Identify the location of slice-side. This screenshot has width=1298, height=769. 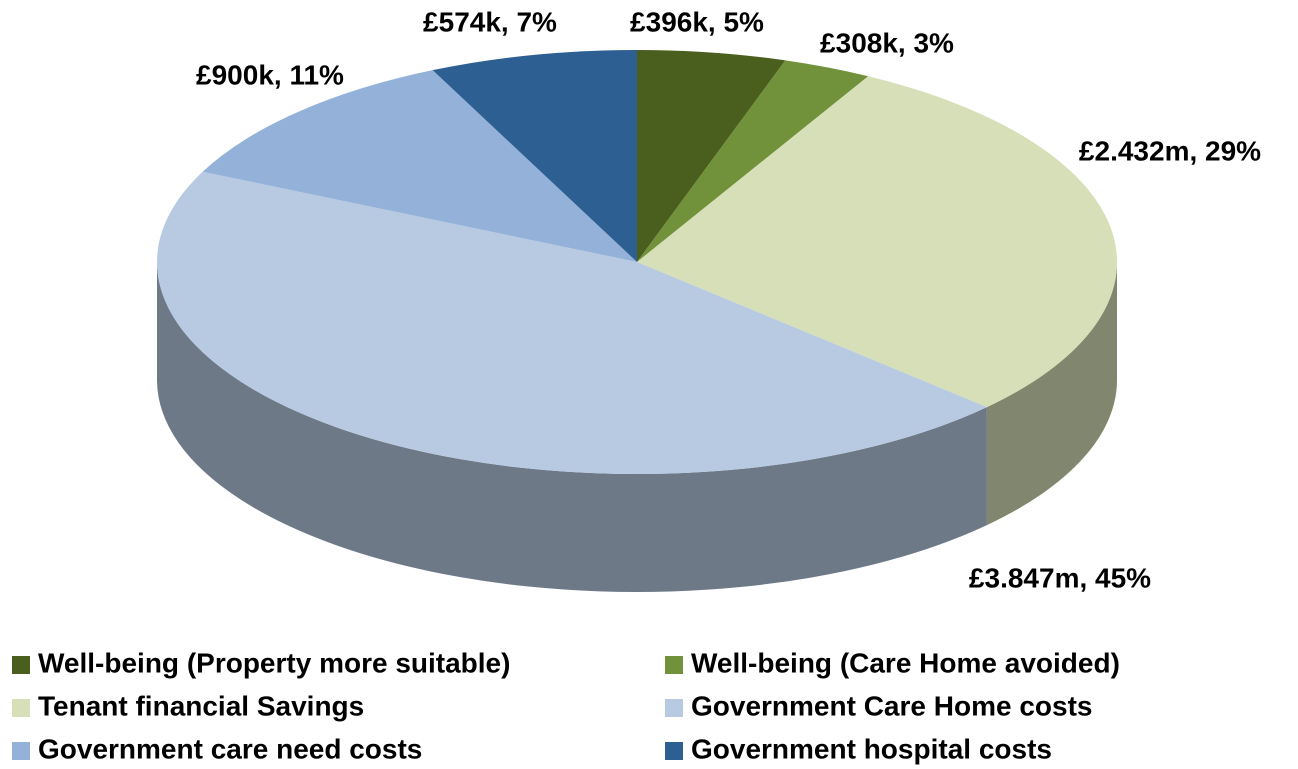
(1051, 394).